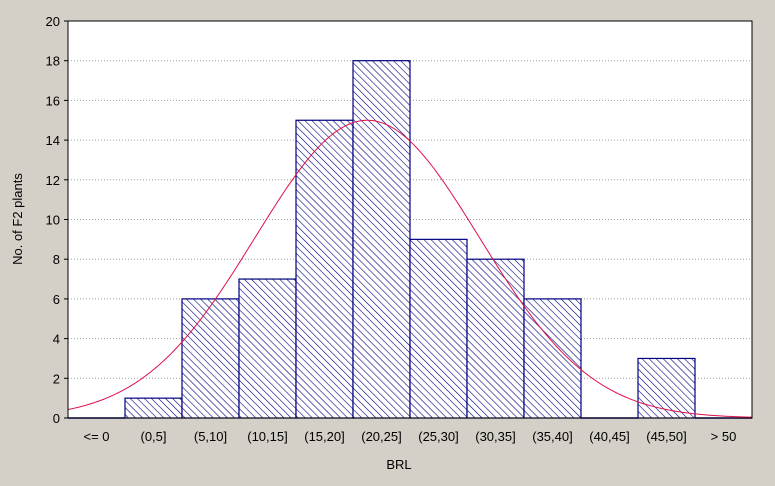  What do you see at coordinates (724, 436) in the screenshot?
I see `x-tick-label: > 50` at bounding box center [724, 436].